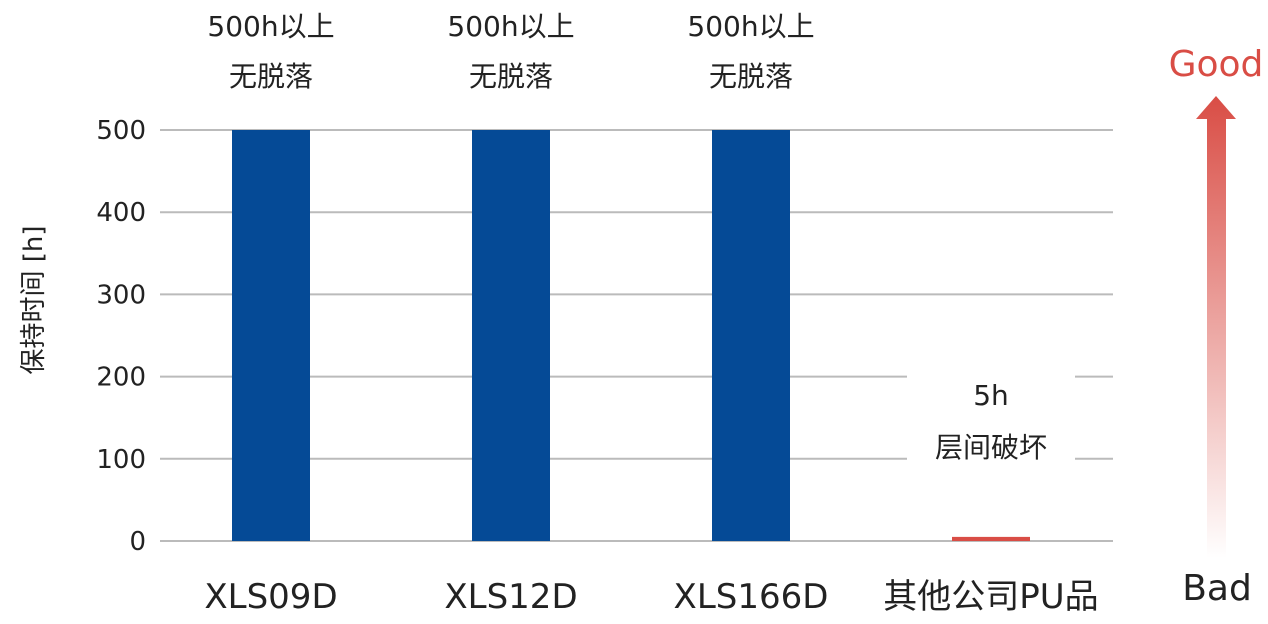  What do you see at coordinates (991, 420) in the screenshot?
I see `annotation-background` at bounding box center [991, 420].